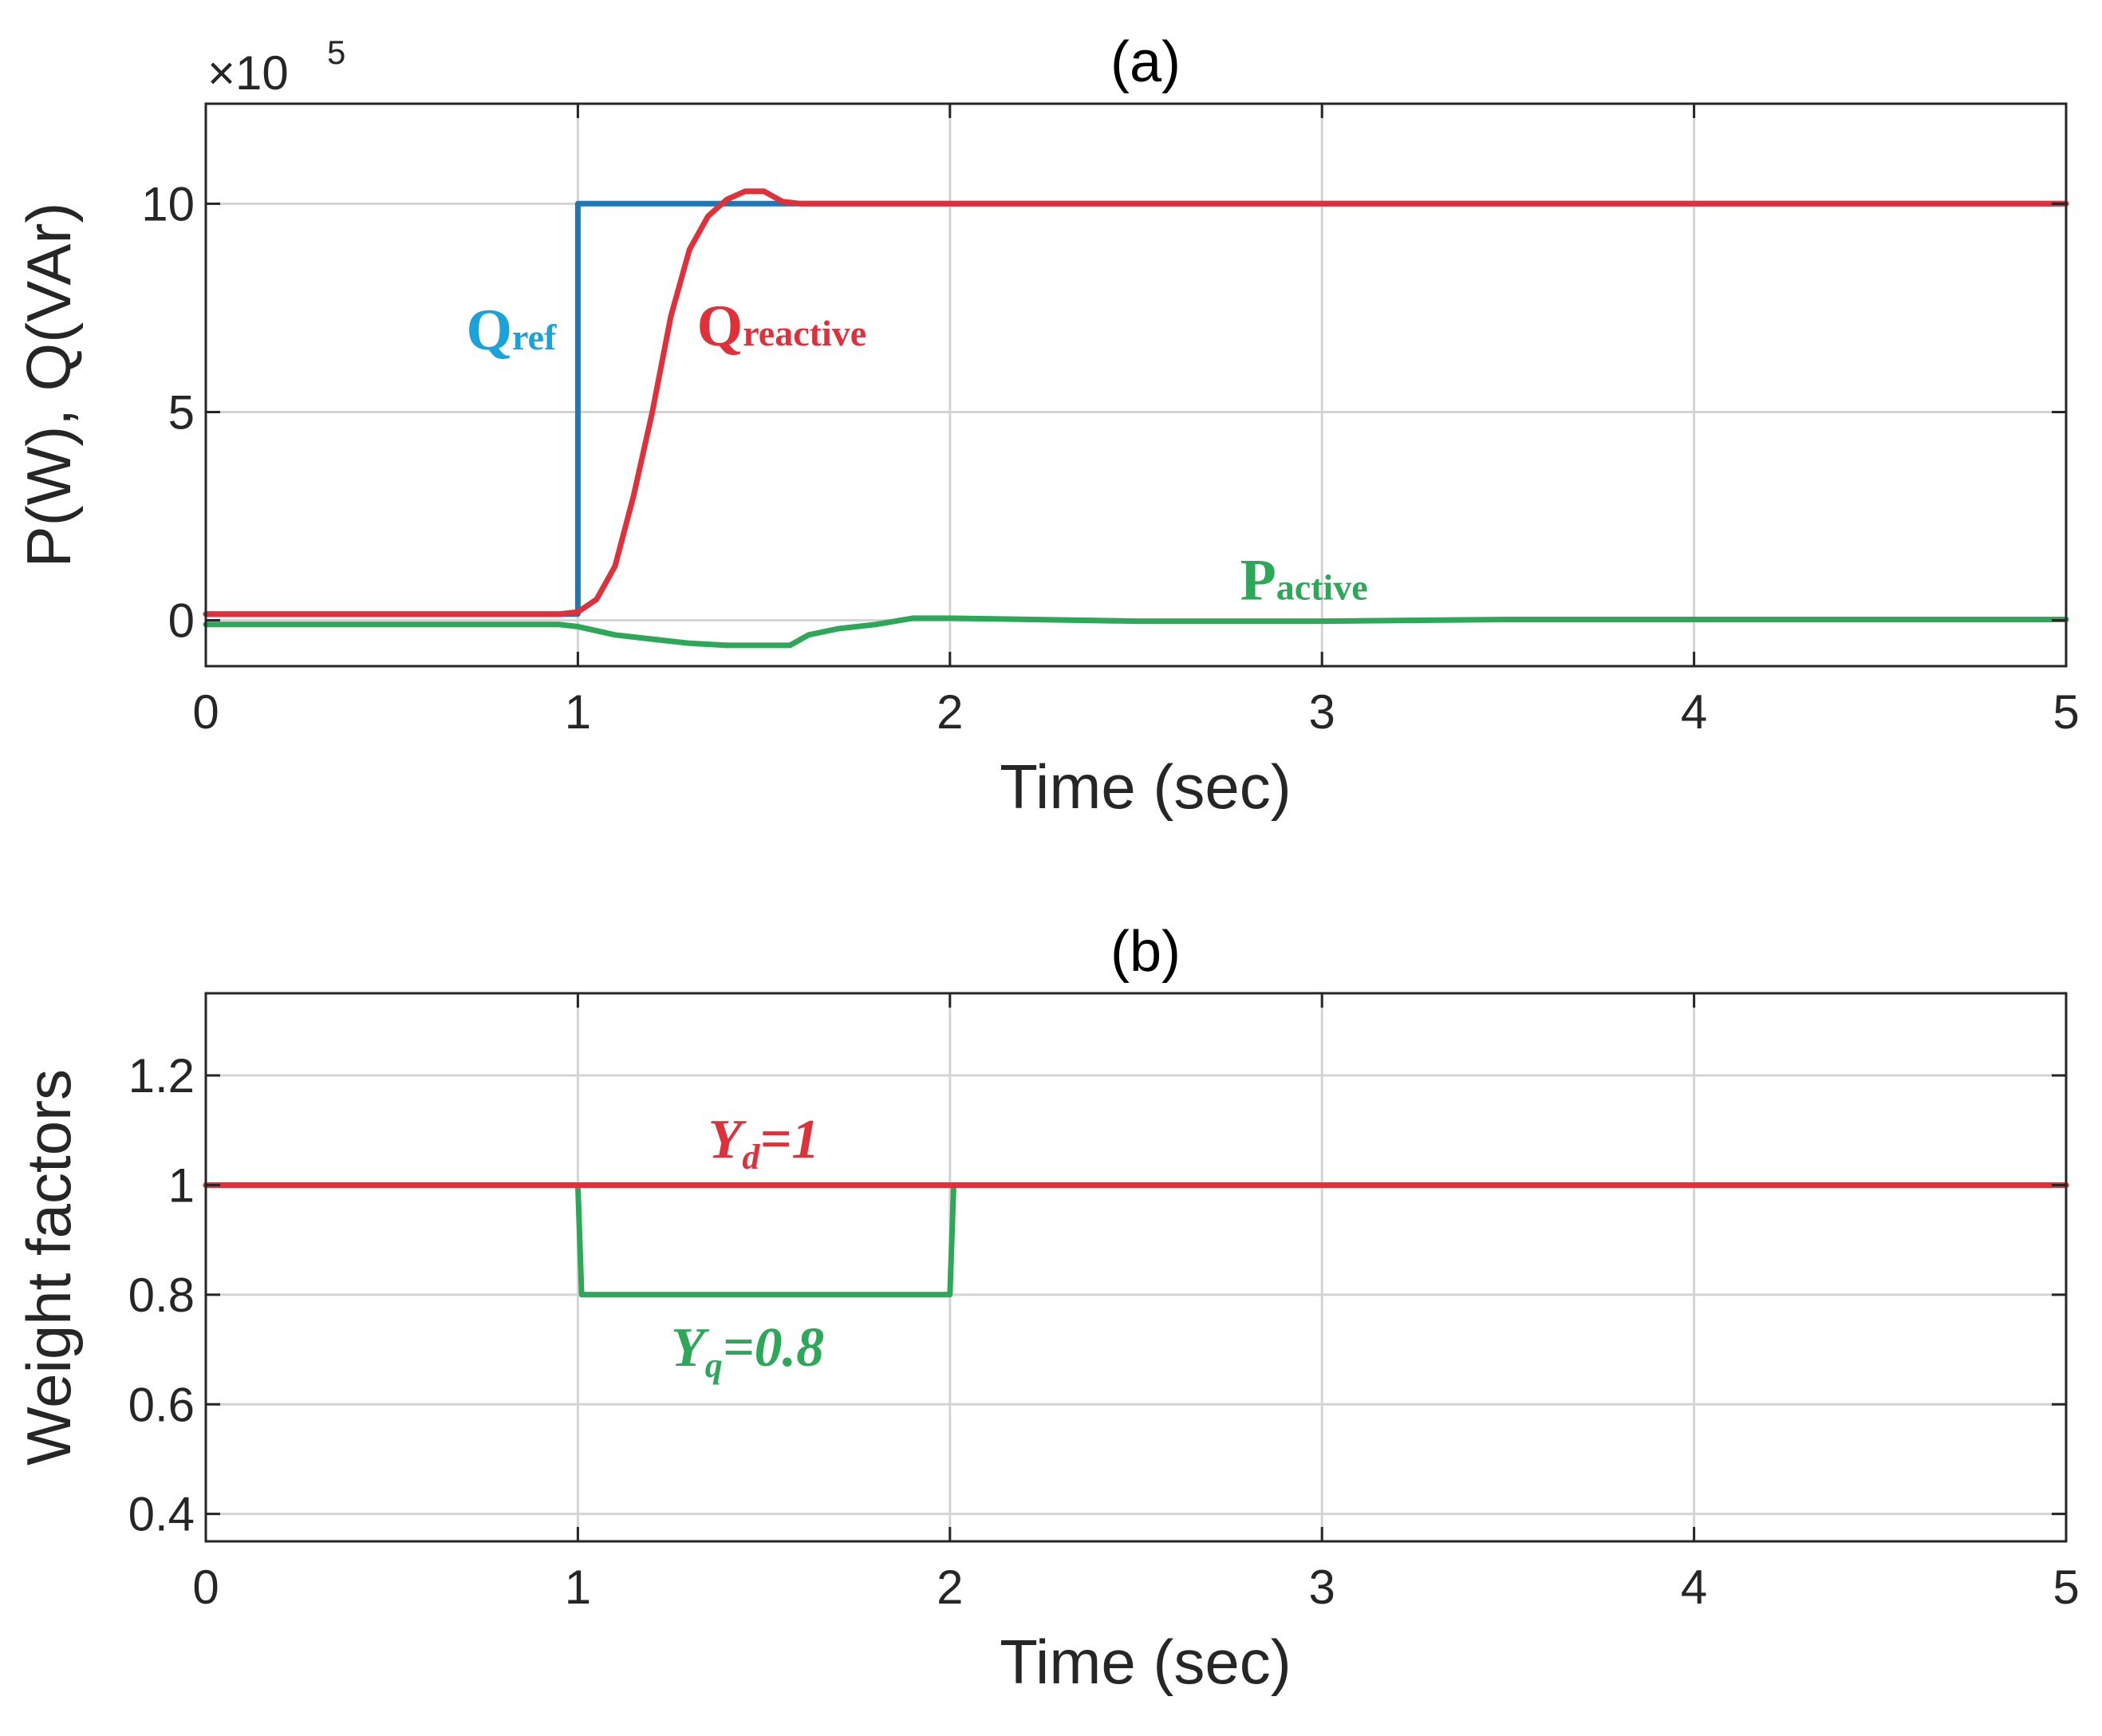 The width and height of the screenshot is (2102, 1736). What do you see at coordinates (248, 73) in the screenshot?
I see `y-exponent-label: ×10` at bounding box center [248, 73].